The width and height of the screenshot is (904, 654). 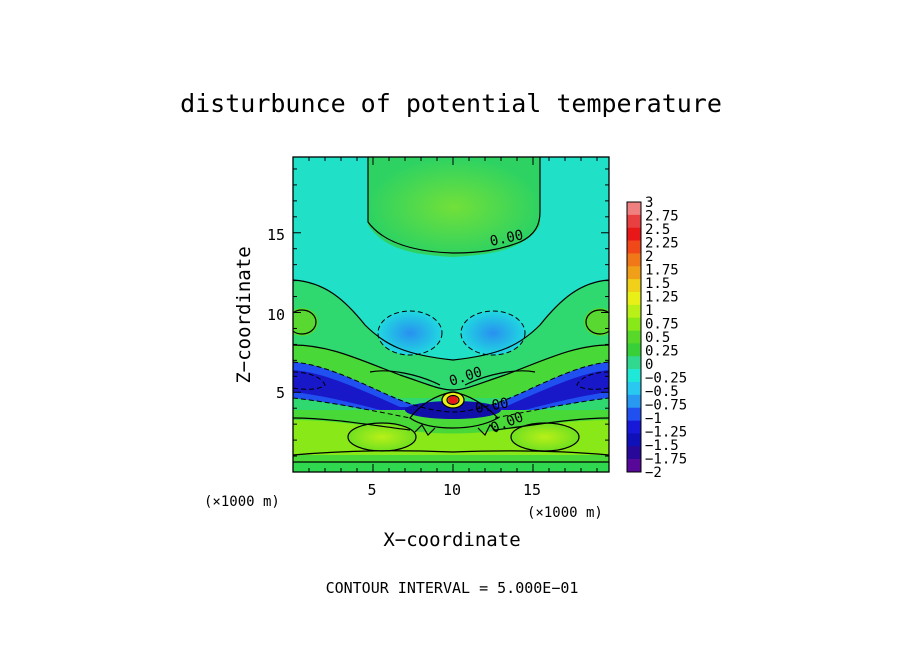 What do you see at coordinates (451, 320) in the screenshot?
I see `contour-zero-mid` at bounding box center [451, 320].